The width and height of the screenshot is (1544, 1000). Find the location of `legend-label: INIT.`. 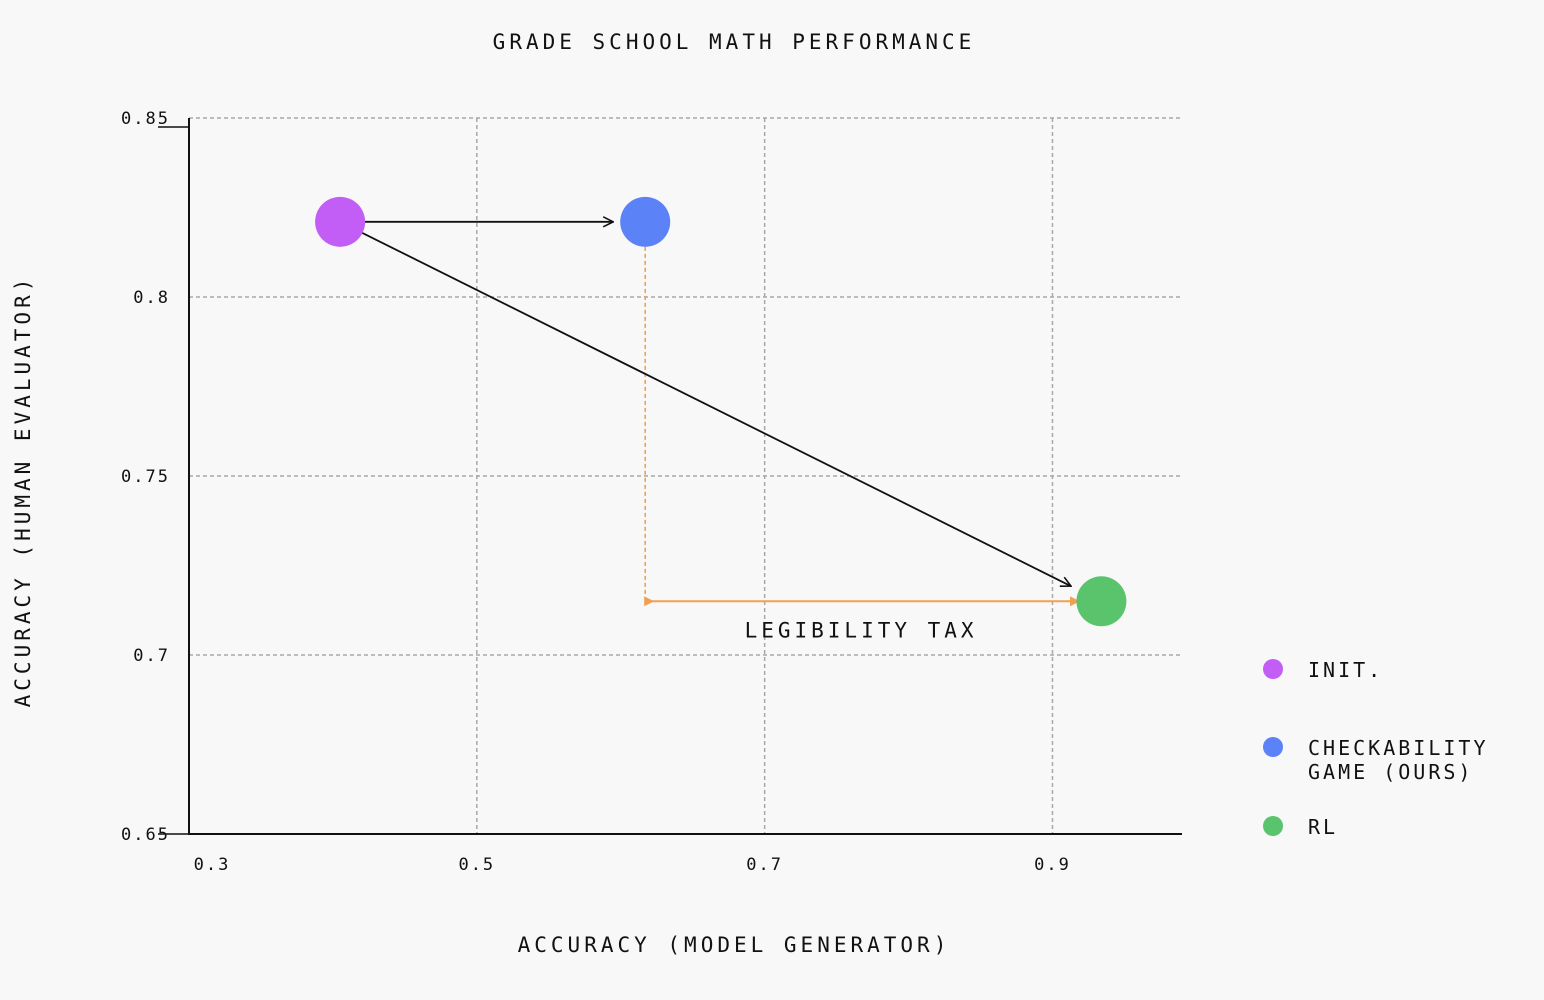

legend-label: INIT. is located at coordinates (1345, 670).